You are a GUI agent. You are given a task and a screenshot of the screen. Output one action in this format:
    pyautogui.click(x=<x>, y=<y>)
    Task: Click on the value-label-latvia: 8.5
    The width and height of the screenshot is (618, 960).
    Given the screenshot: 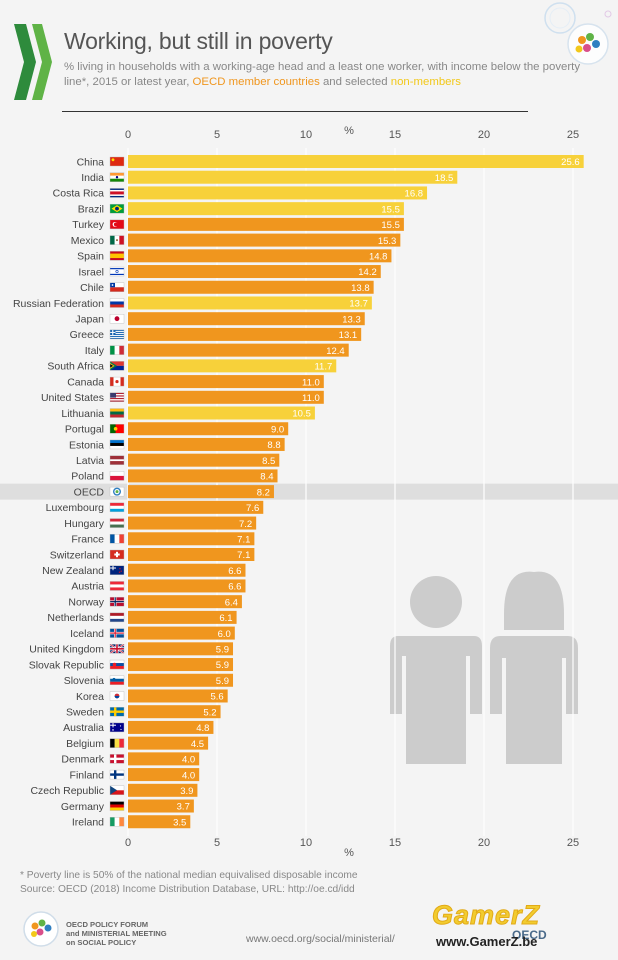 What is the action you would take?
    pyautogui.click(x=268, y=461)
    